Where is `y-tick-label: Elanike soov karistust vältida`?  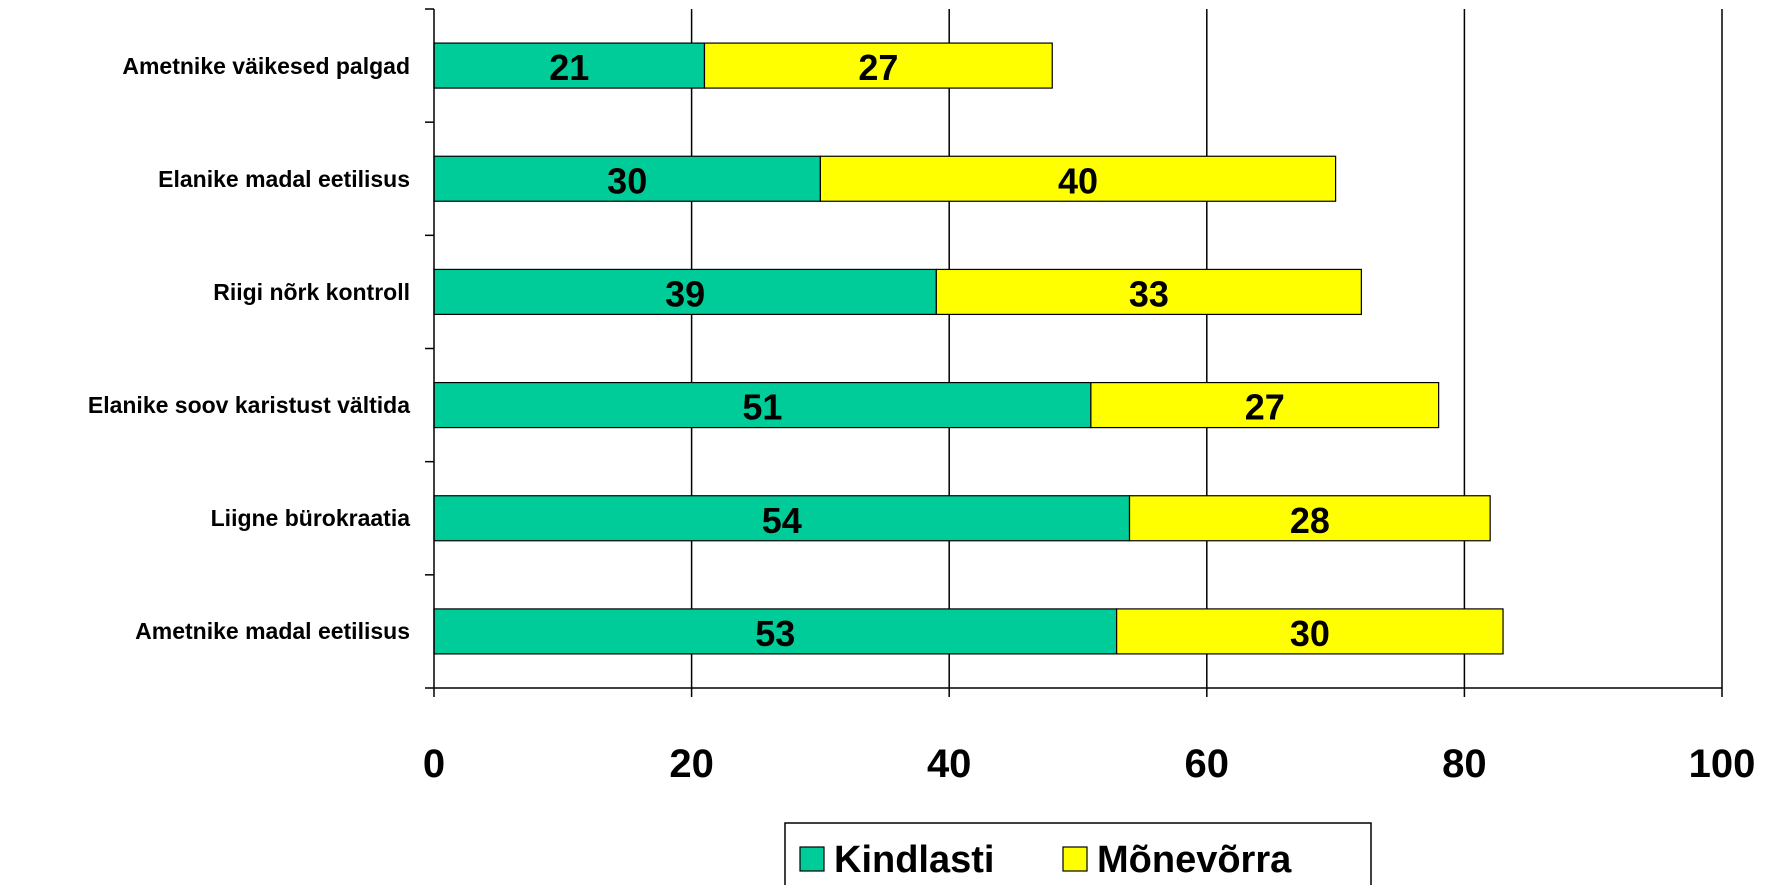
y-tick-label: Elanike soov karistust vältida is located at coordinates (248, 405).